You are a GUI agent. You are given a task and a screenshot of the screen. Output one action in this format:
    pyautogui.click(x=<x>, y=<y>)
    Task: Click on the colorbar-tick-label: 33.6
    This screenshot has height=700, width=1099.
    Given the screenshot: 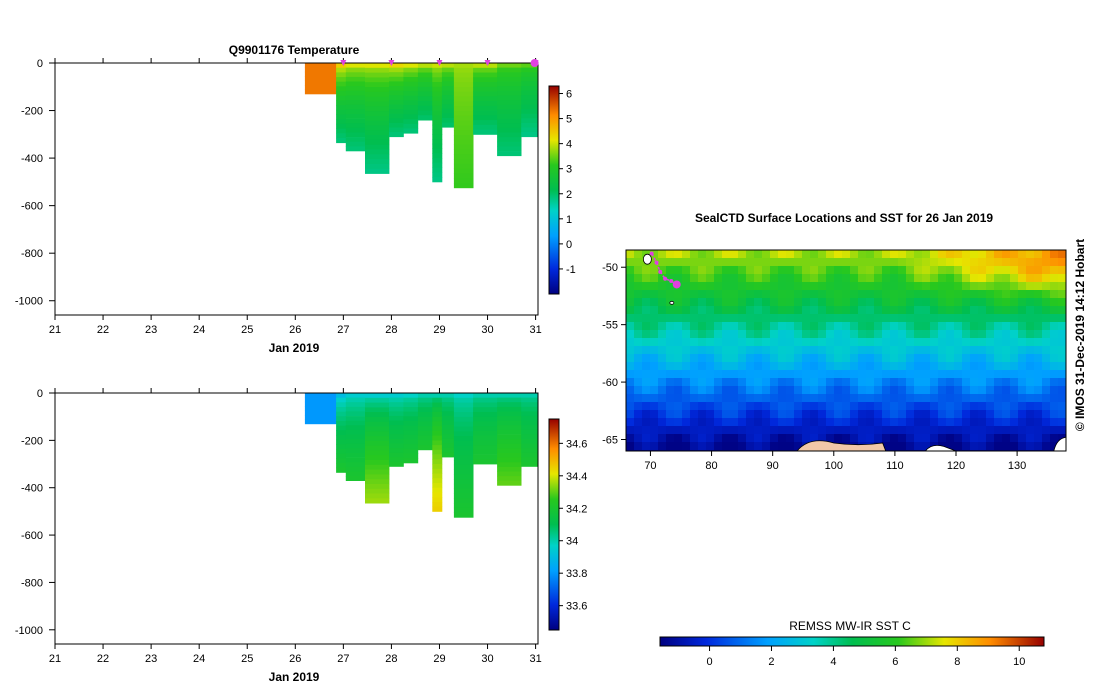 What is the action you would take?
    pyautogui.click(x=576, y=607)
    